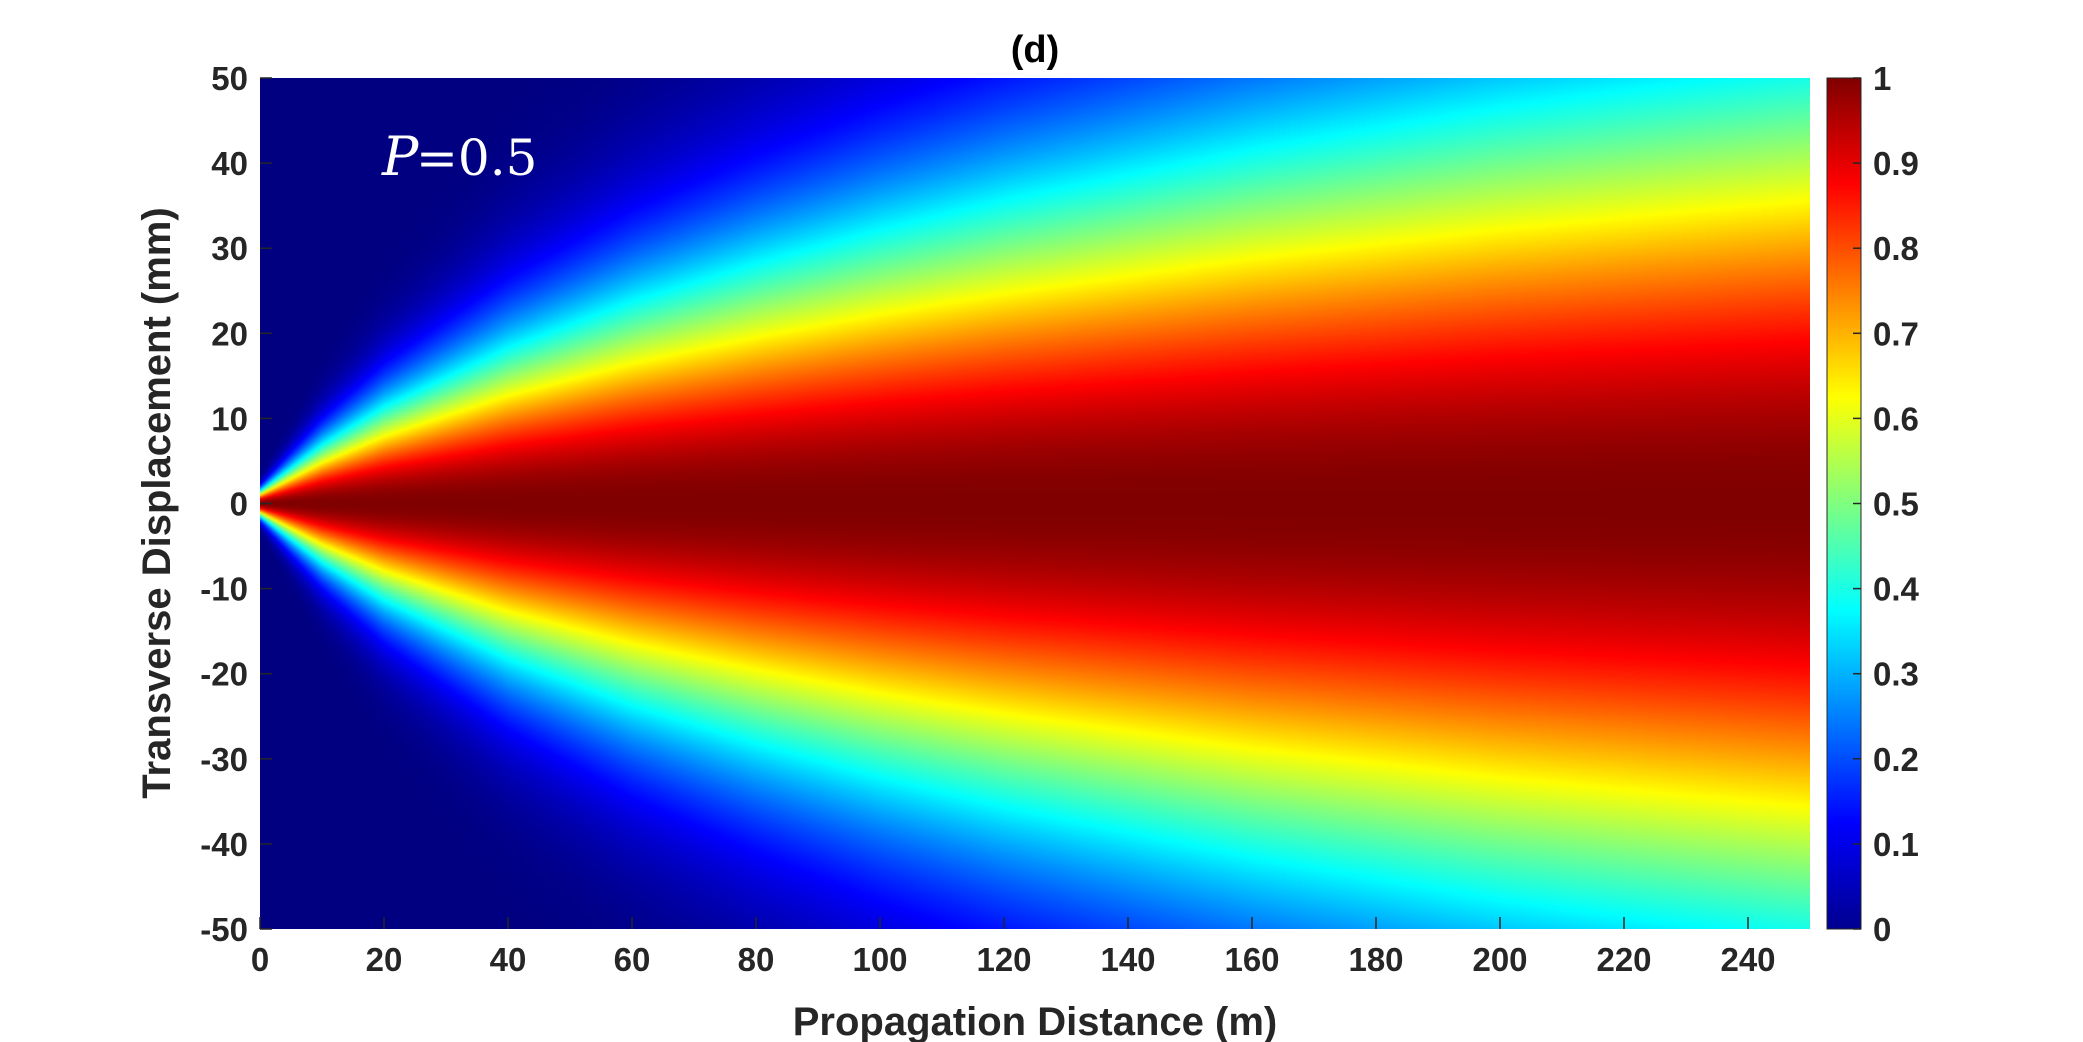  Describe the element at coordinates (224, 929) in the screenshot. I see `y-tick-label: -50` at that location.